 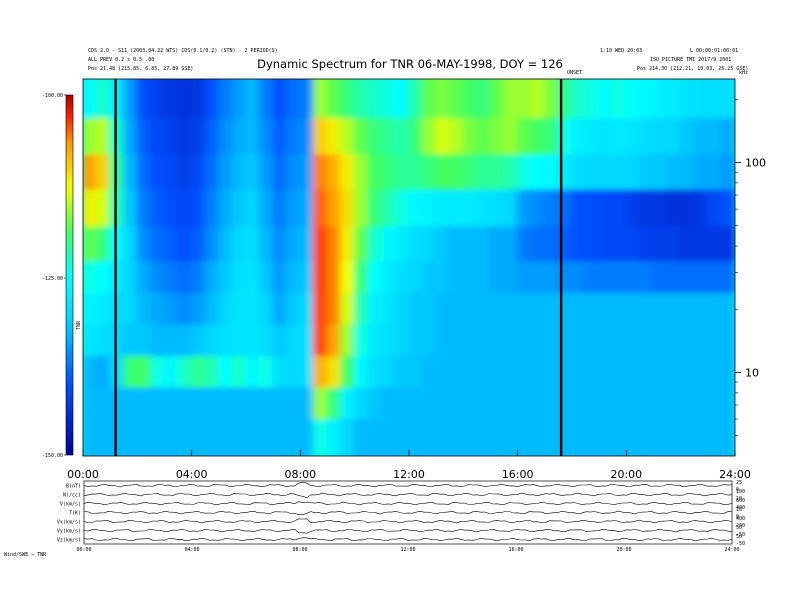 I want to click on solar-wind-row-label: N(/cc), so click(x=72, y=496).